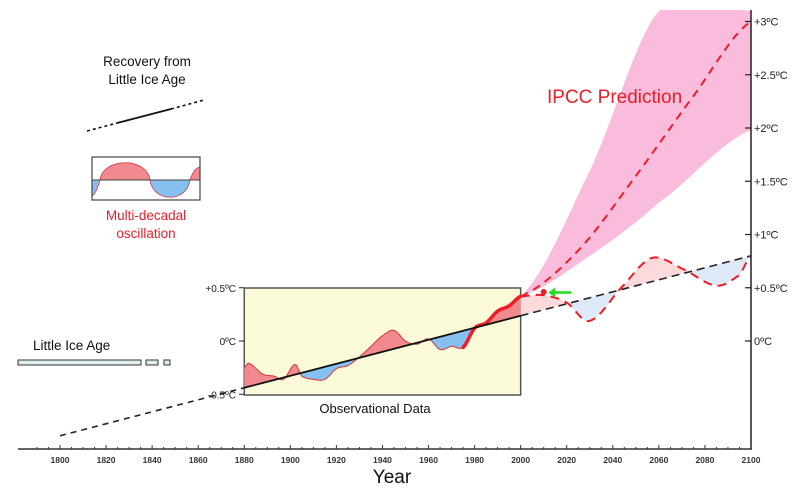  Describe the element at coordinates (146, 79) in the screenshot. I see `recovery-label-line2: Little Ice Age` at that location.